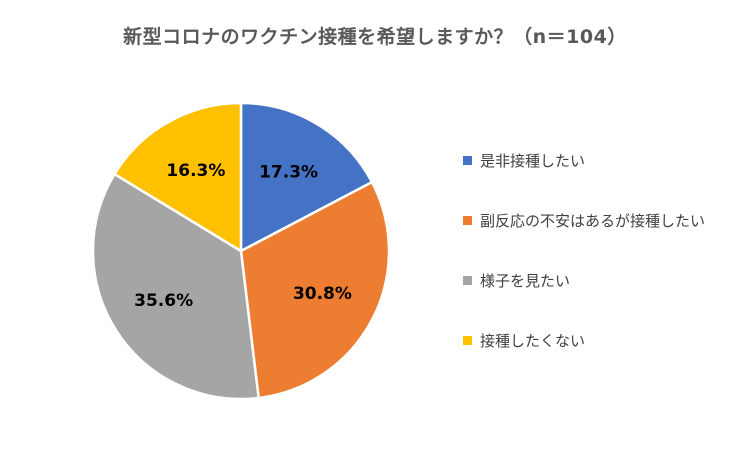 The width and height of the screenshot is (750, 449). Describe the element at coordinates (593, 221) in the screenshot. I see `legend-label-1: 副反応の不安はあるが接種したい` at that location.